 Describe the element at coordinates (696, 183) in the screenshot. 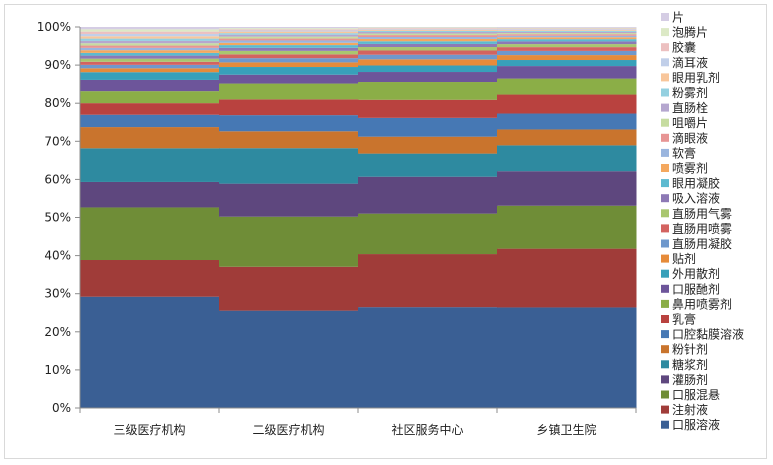

I see `legend-label: 眼用凝胶` at that location.